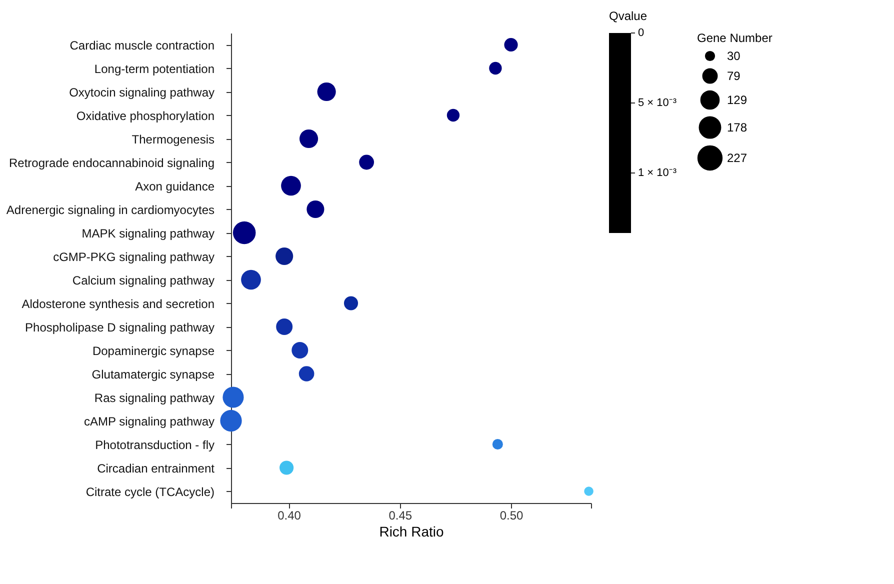 This screenshot has width=894, height=584. What do you see at coordinates (737, 100) in the screenshot?
I see `legend-label: 129` at bounding box center [737, 100].